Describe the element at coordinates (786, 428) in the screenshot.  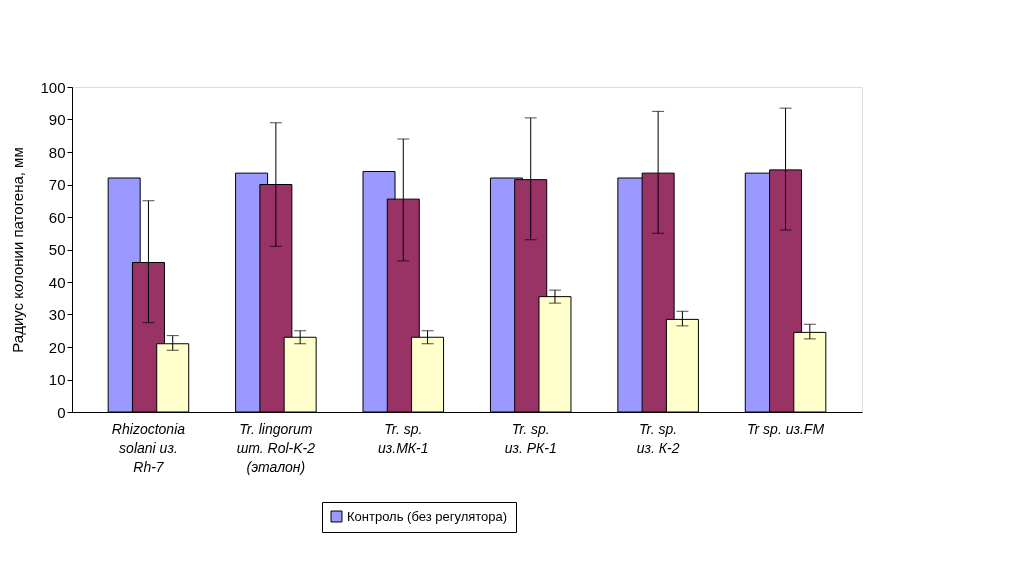
I see `x-tick-label: Tr sp. из.FM` at that location.